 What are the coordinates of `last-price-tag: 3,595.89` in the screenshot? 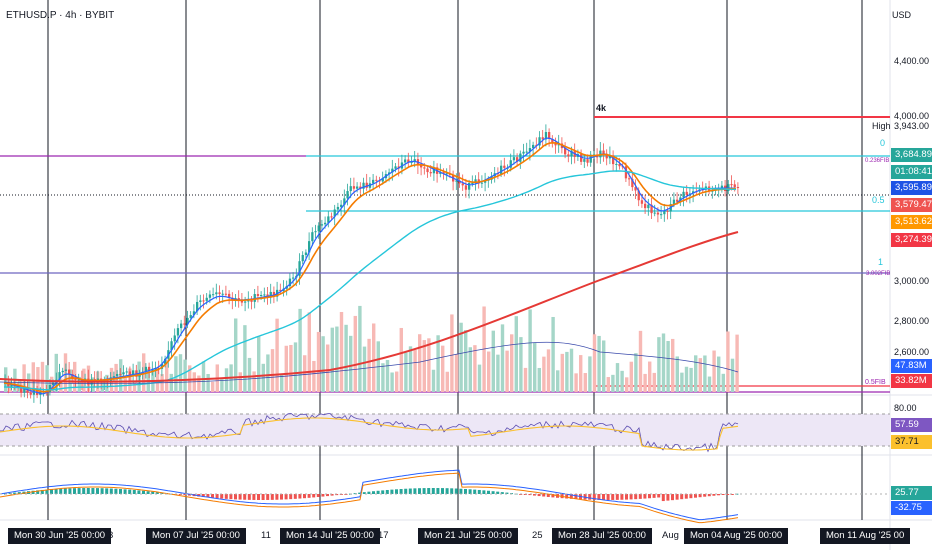 It's located at (911, 188).